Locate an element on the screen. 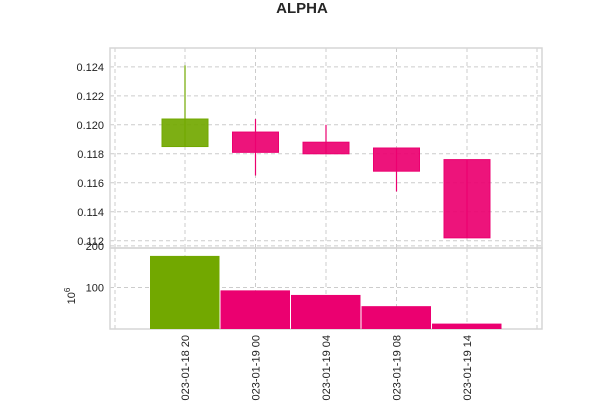  price-tick-label: 0.122 is located at coordinates (90, 97).